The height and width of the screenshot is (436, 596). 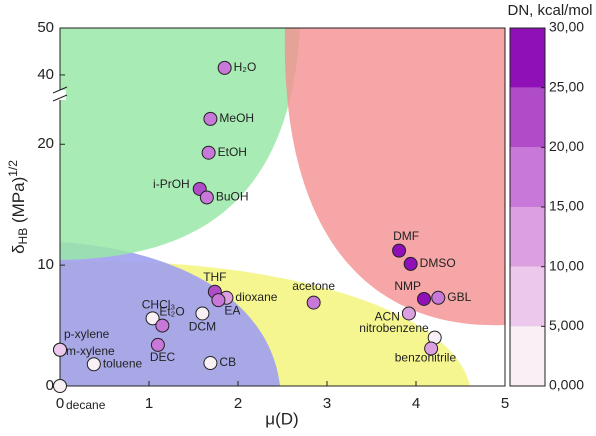 I want to click on y-tick-label: 10, so click(x=45, y=264).